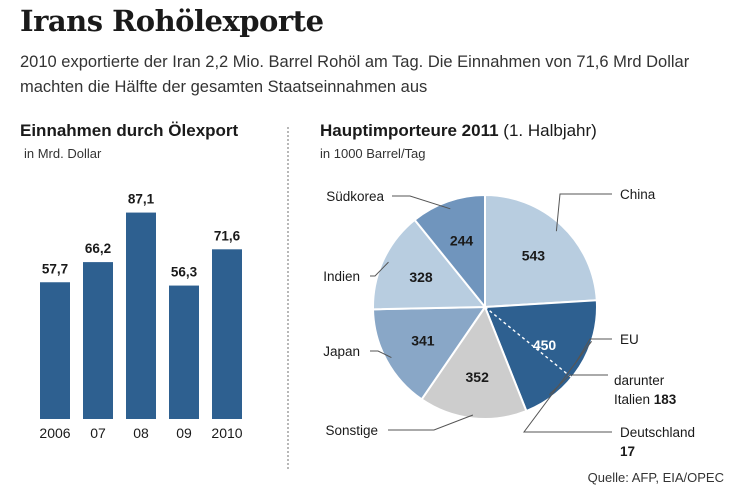 This screenshot has width=750, height=500. I want to click on subslice-label-italien: Italien 183, so click(645, 399).